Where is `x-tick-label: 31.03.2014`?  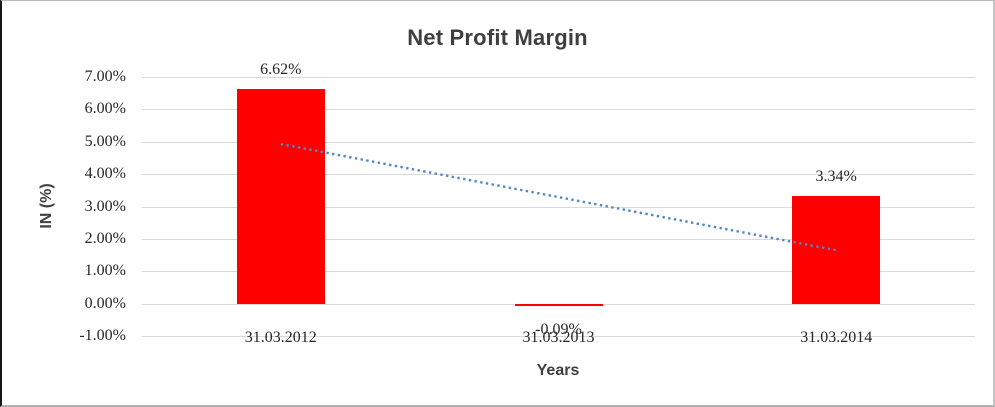 x-tick-label: 31.03.2014 is located at coordinates (836, 337).